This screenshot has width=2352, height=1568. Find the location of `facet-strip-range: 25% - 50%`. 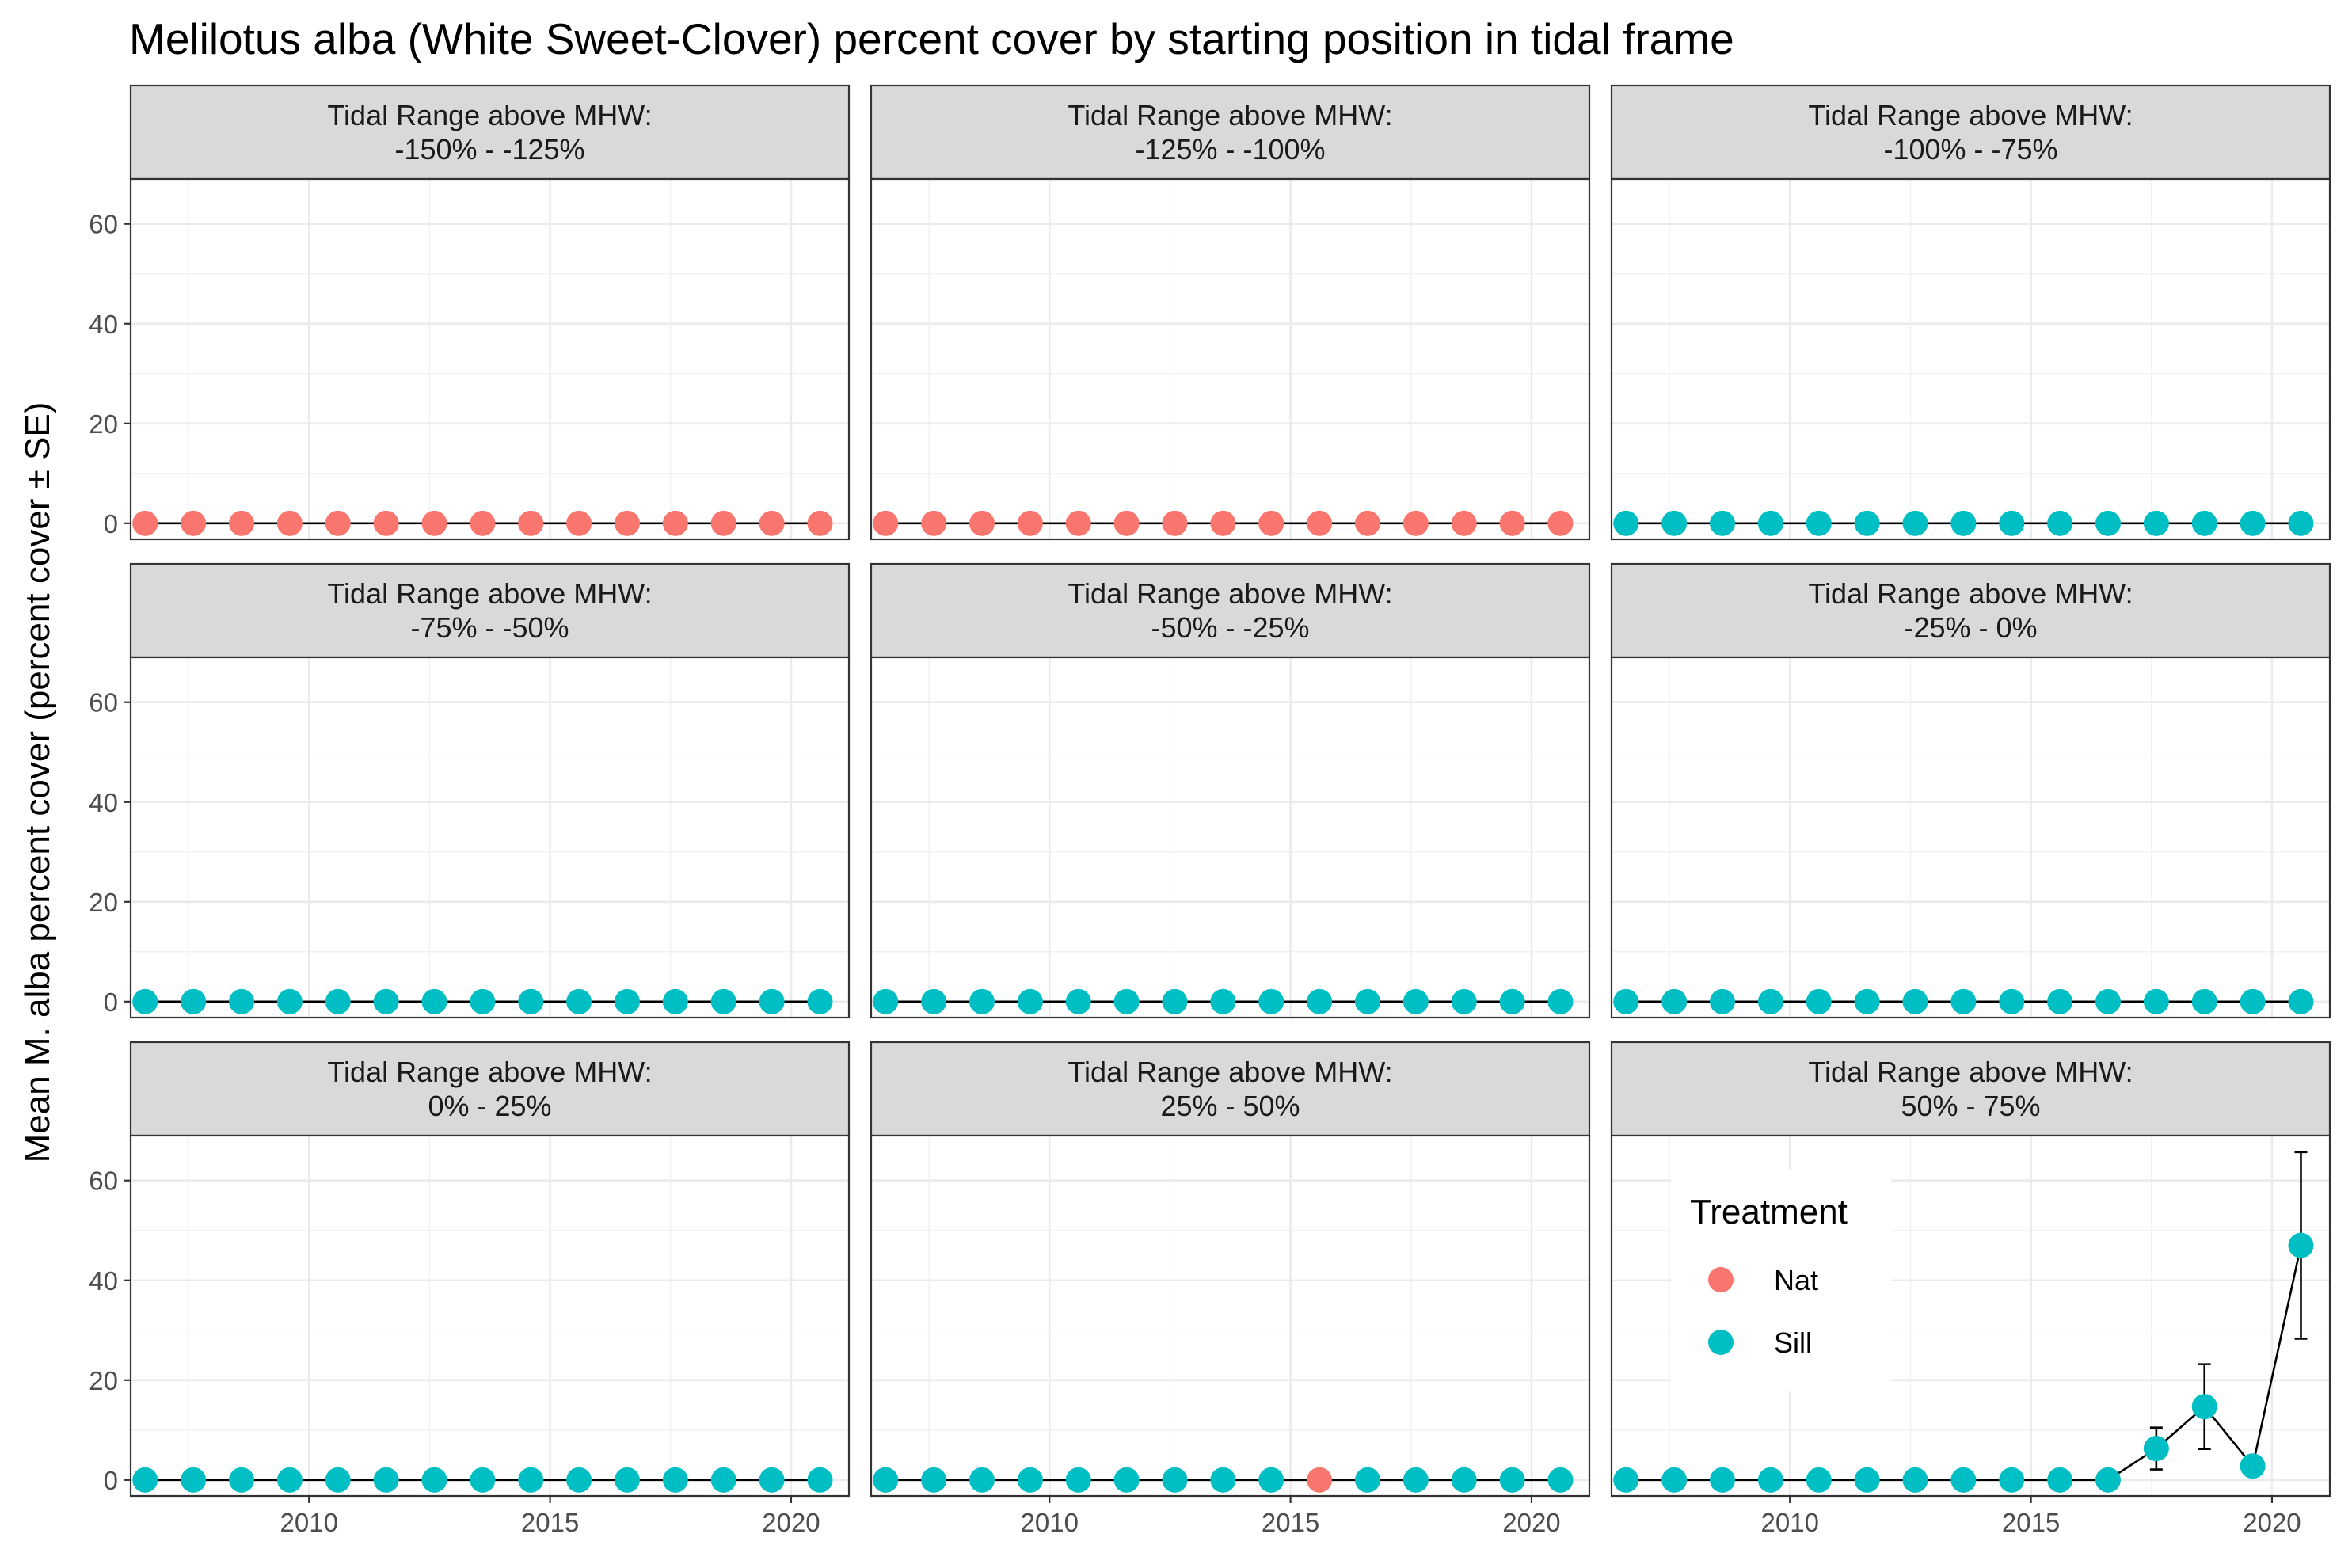

facet-strip-range: 25% - 50% is located at coordinates (1230, 1106).